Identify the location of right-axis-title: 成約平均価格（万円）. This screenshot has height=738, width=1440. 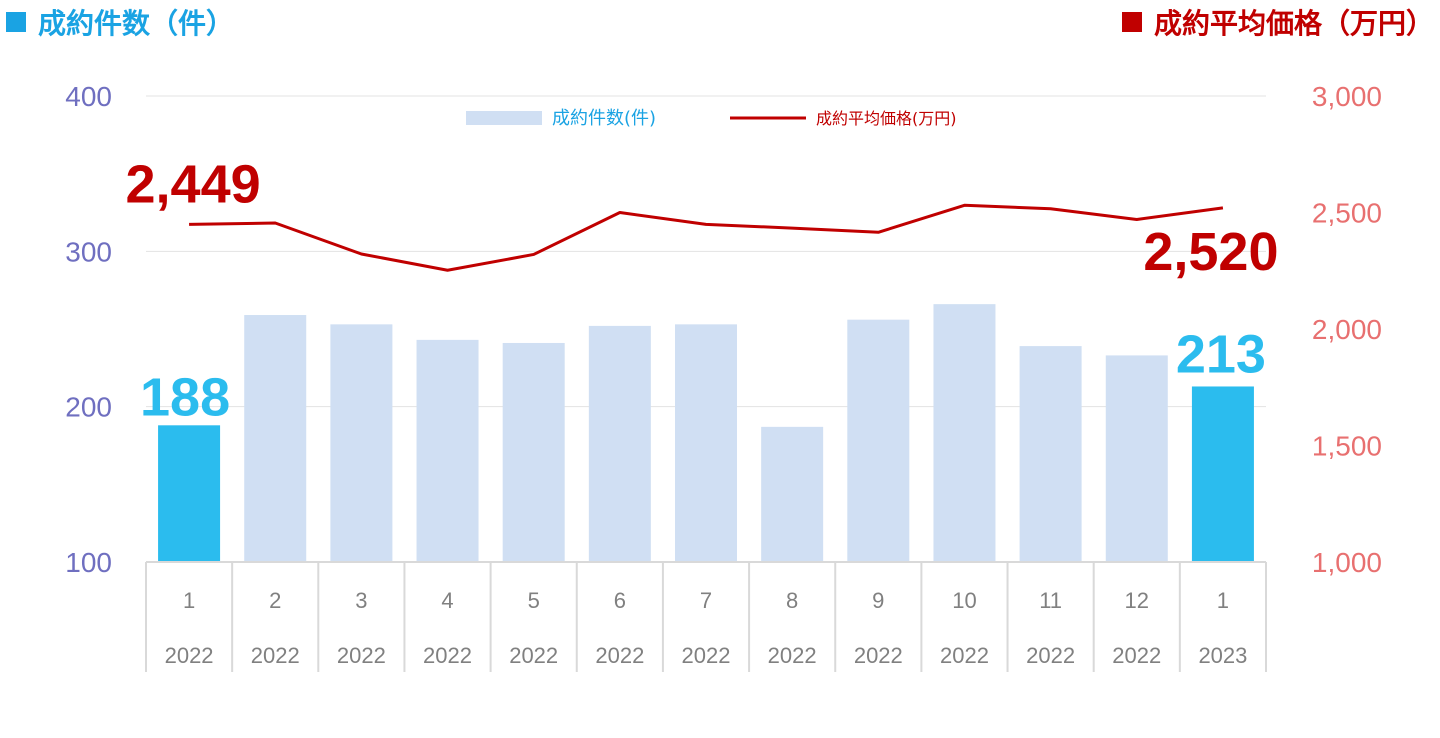
(1277, 22).